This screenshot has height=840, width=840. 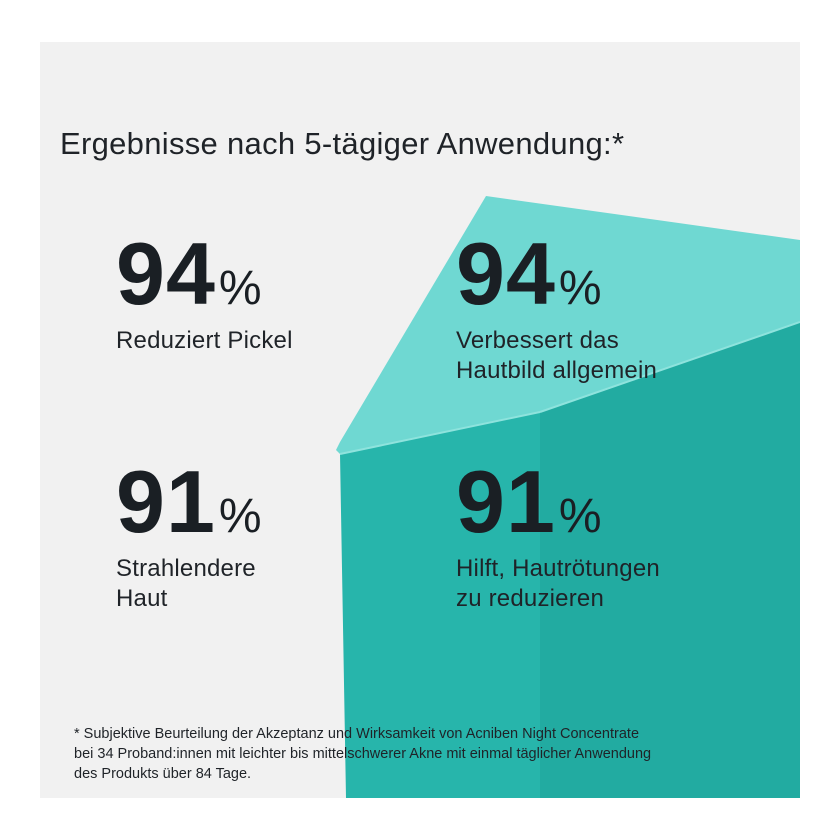 I want to click on cube-edge-right, so click(x=669, y=367).